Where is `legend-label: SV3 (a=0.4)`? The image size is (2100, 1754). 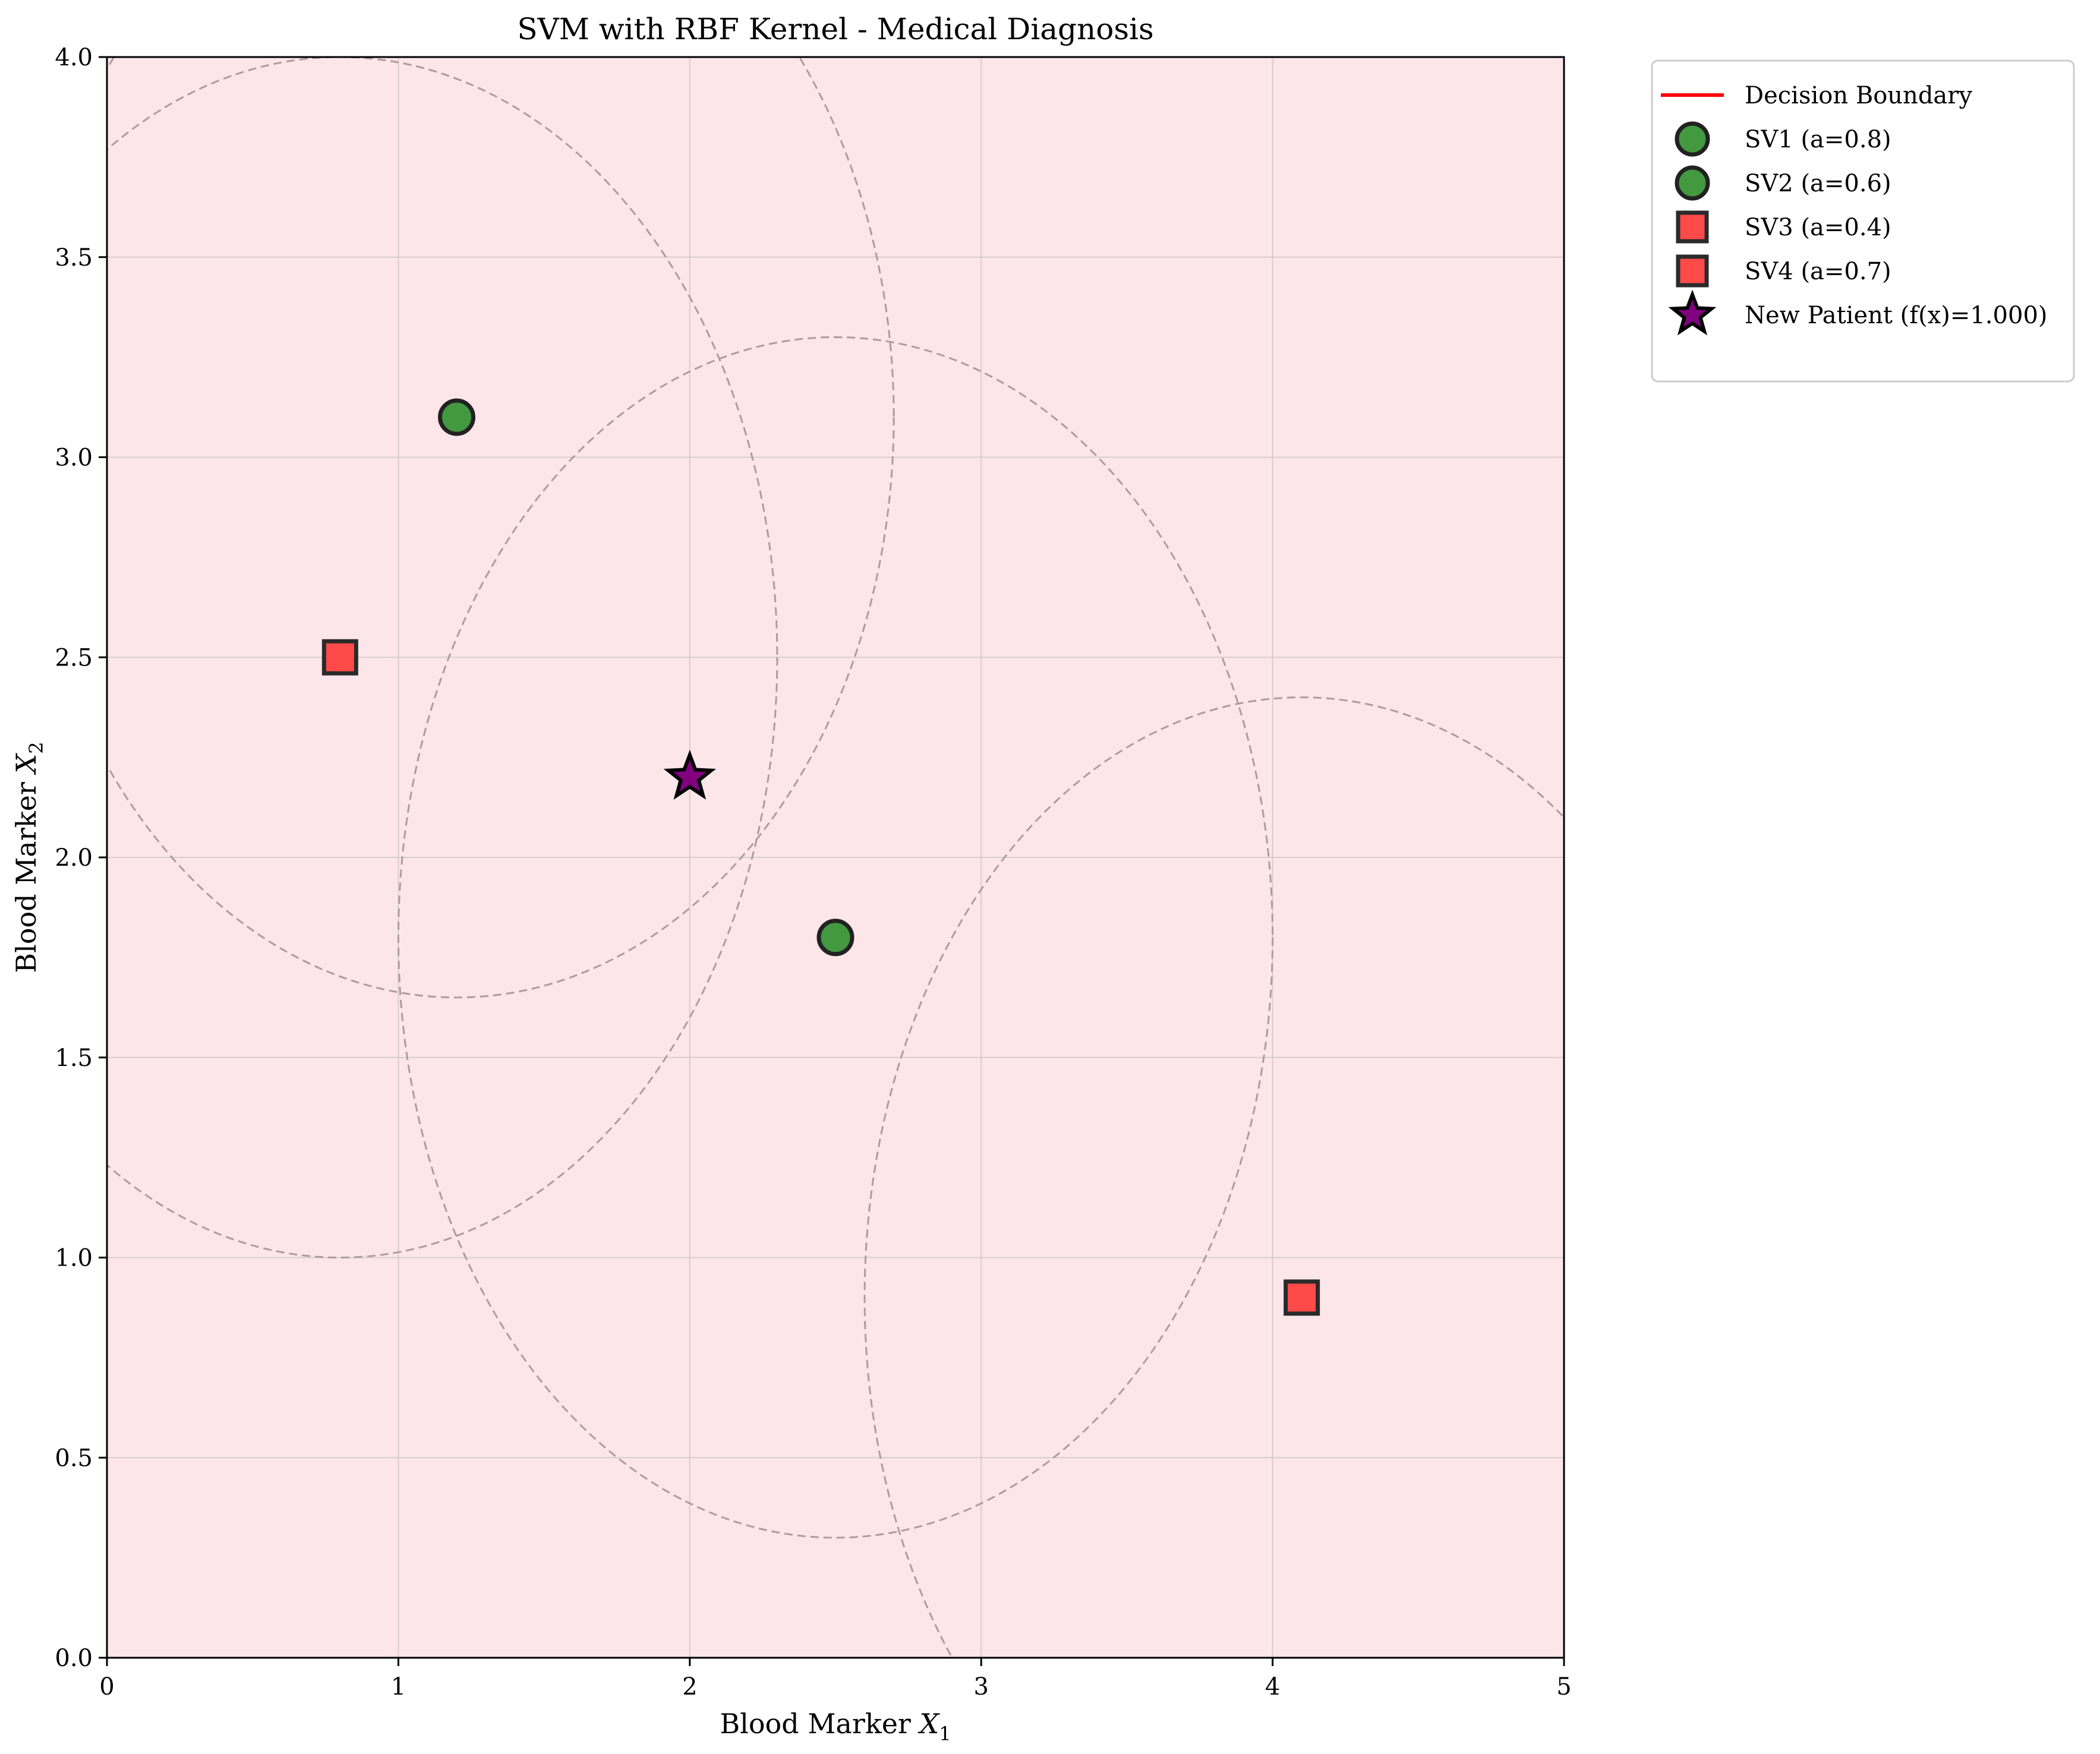
legend-label: SV3 (a=0.4) is located at coordinates (1818, 227).